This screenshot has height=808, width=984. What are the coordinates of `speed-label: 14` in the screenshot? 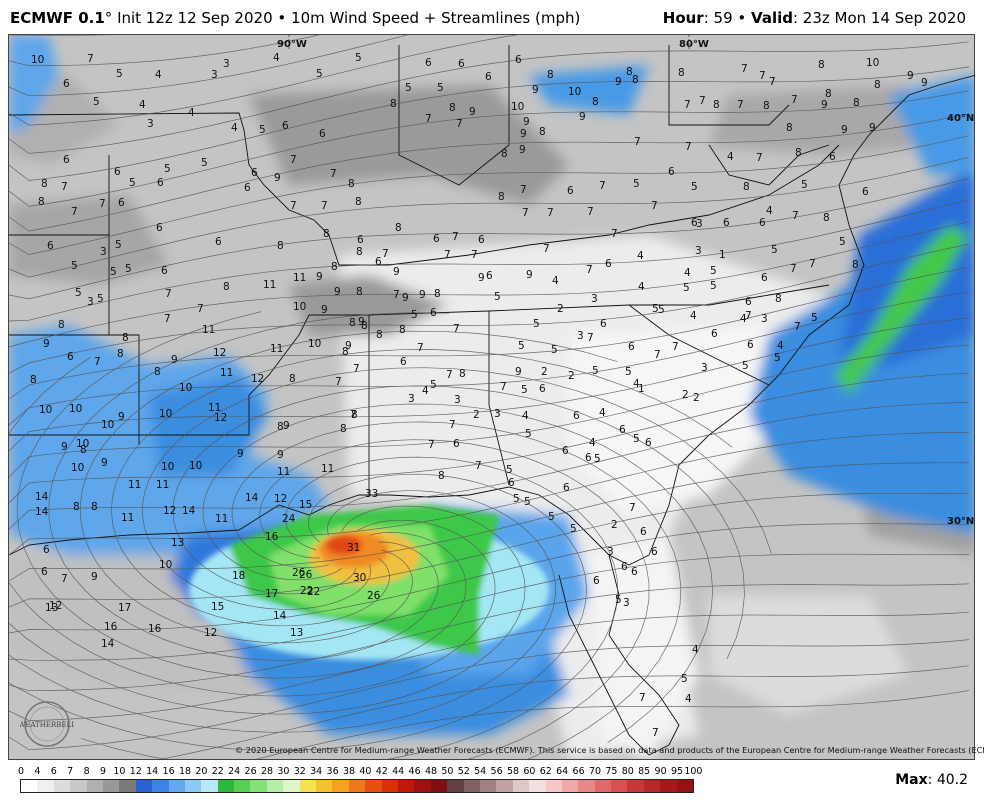 It's located at (280, 616).